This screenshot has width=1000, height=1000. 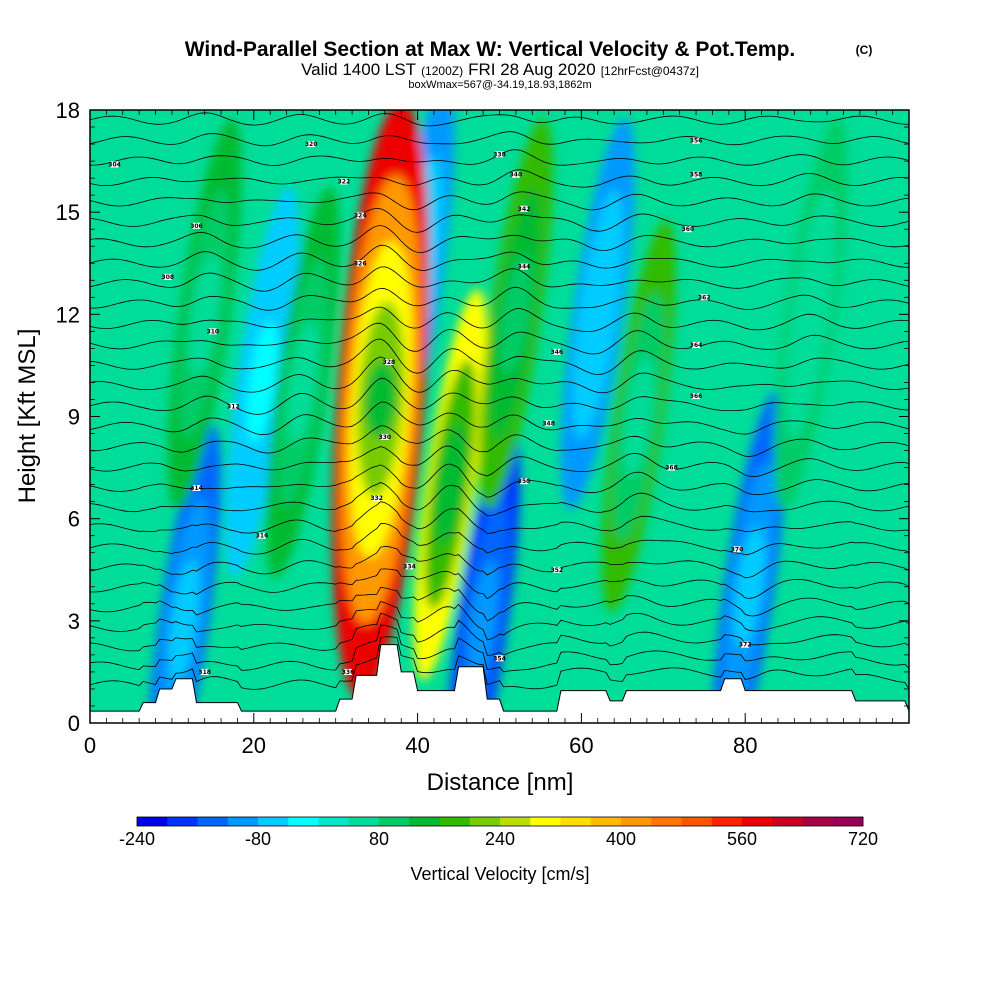 I want to click on contour-label: 318, so click(x=204, y=672).